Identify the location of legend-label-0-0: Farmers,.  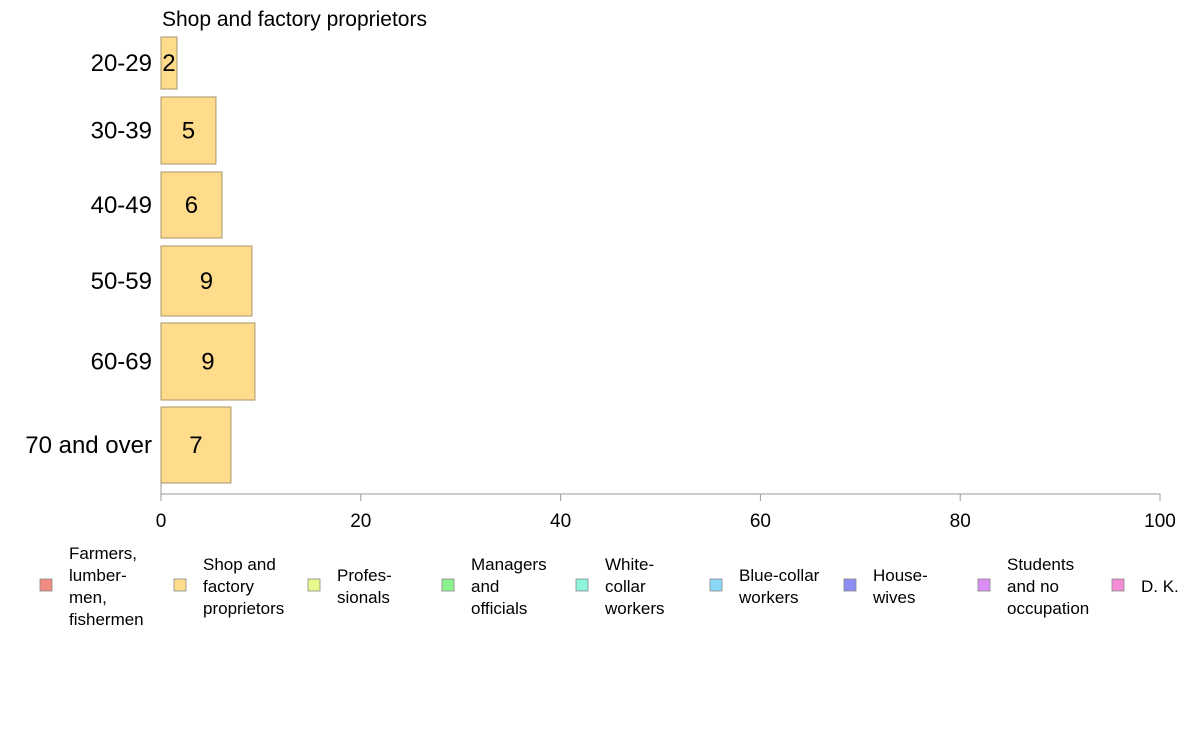
(103, 553).